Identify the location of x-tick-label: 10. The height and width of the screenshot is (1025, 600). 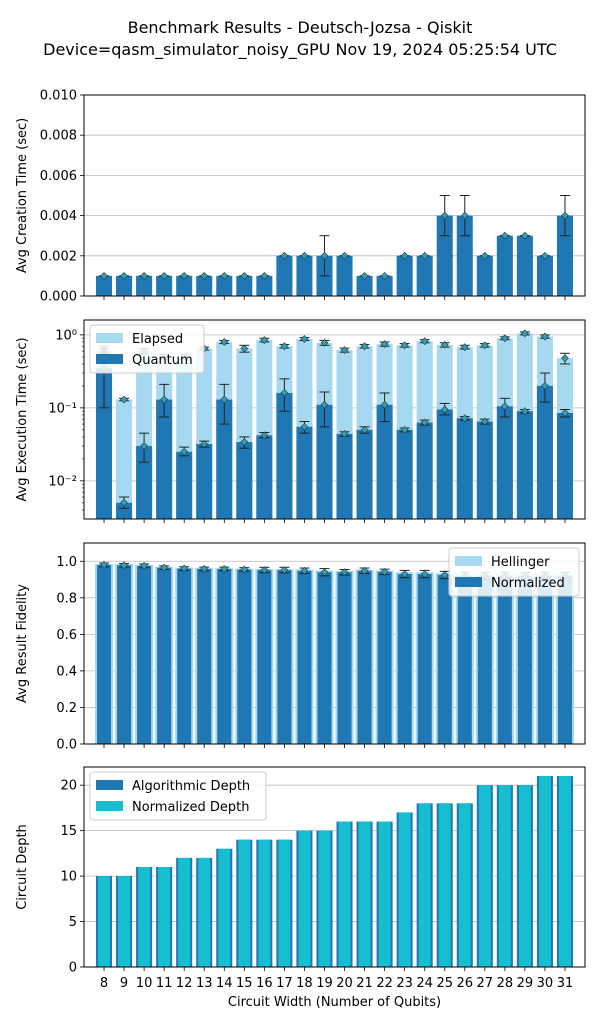
(144, 983).